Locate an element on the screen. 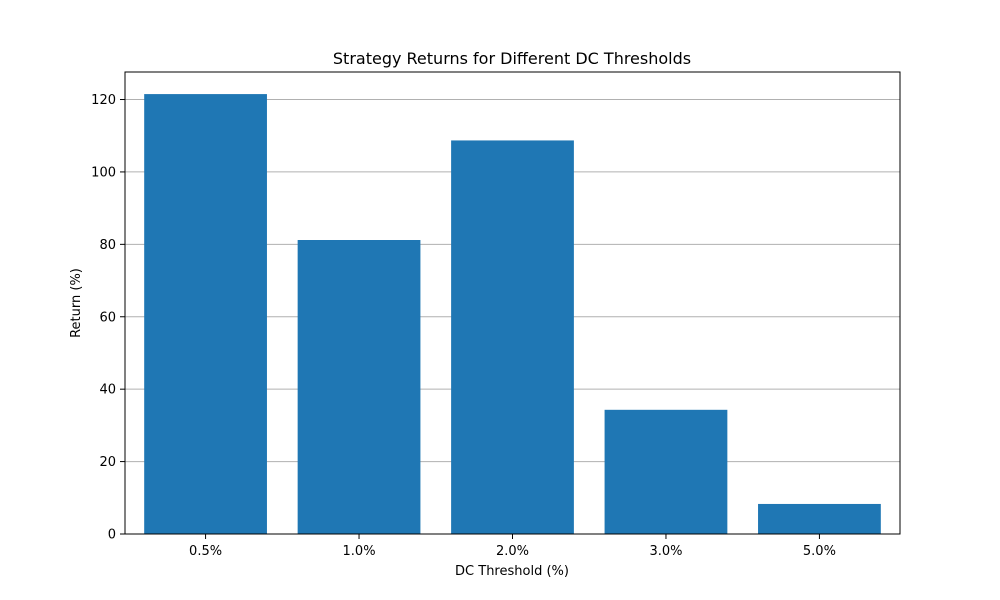  y-tick-label: 40 is located at coordinates (107, 390).